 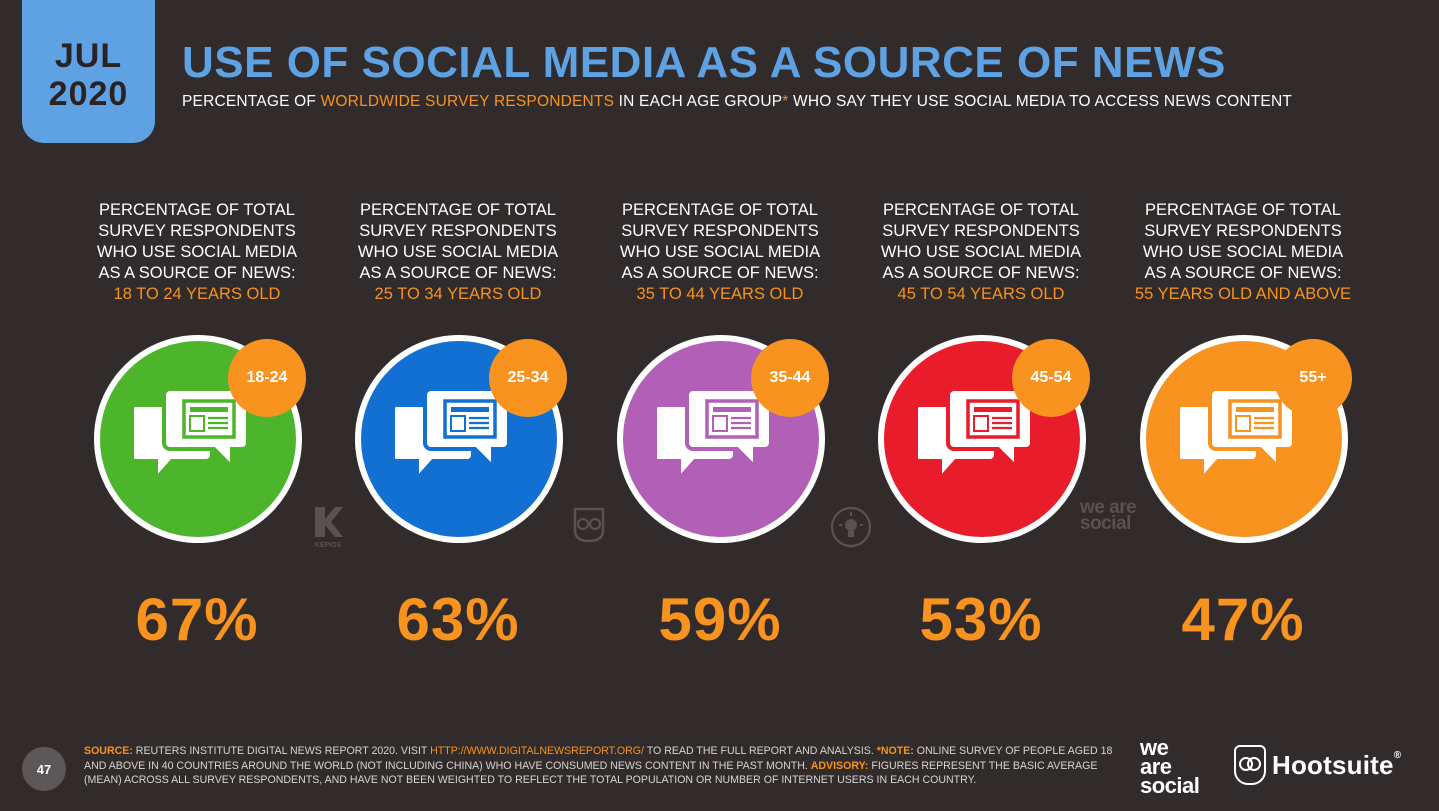 What do you see at coordinates (1154, 747) in the screenshot?
I see `was-logo-line-1: we` at bounding box center [1154, 747].